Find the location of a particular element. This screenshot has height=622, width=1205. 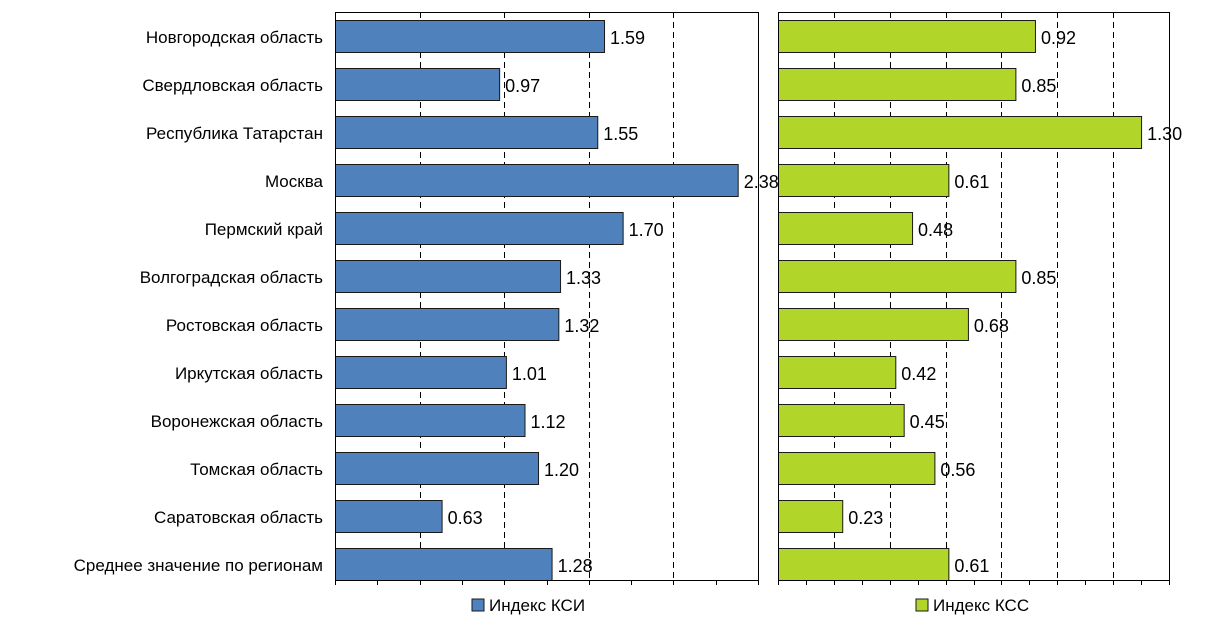

legend-label-ksi: Индекс КСИ is located at coordinates (537, 605).